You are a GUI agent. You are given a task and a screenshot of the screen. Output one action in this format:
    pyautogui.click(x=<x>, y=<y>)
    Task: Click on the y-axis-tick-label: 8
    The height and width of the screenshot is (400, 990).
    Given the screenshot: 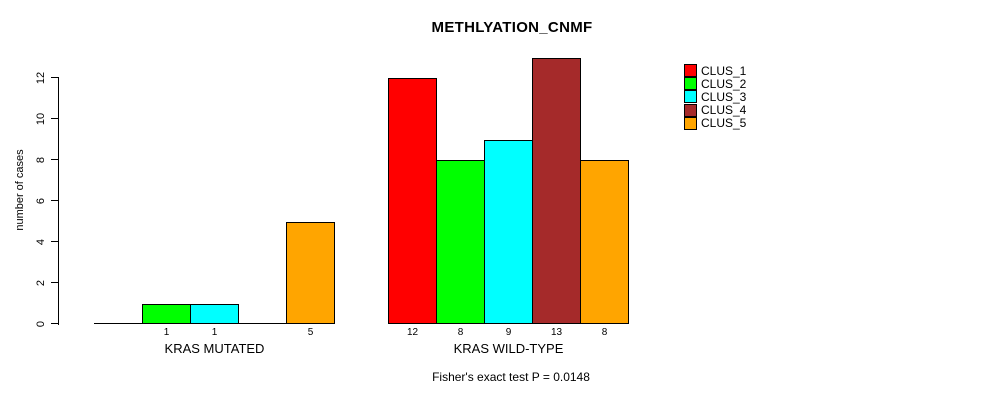 What is the action you would take?
    pyautogui.click(x=41, y=160)
    